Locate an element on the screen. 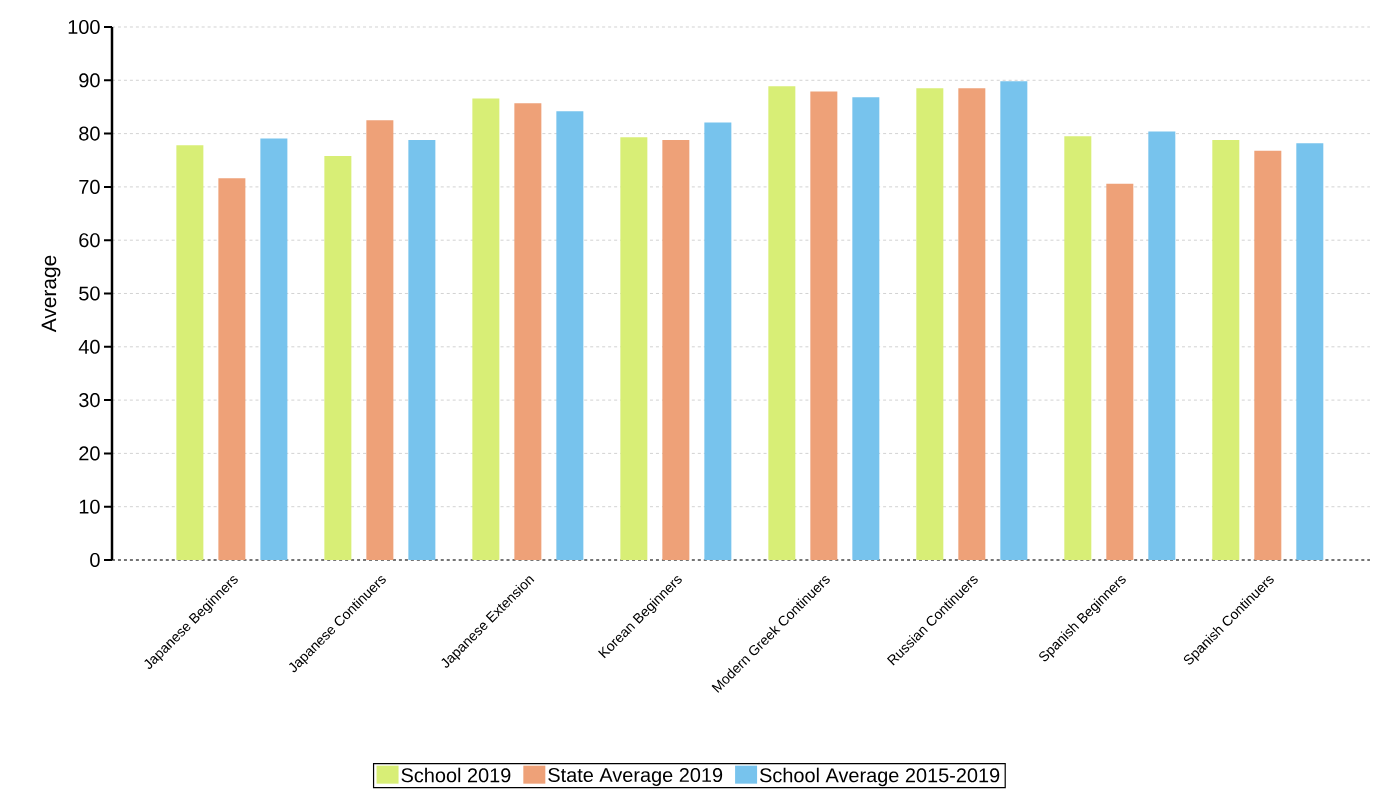  y-tick-label: 10 is located at coordinates (89, 506).